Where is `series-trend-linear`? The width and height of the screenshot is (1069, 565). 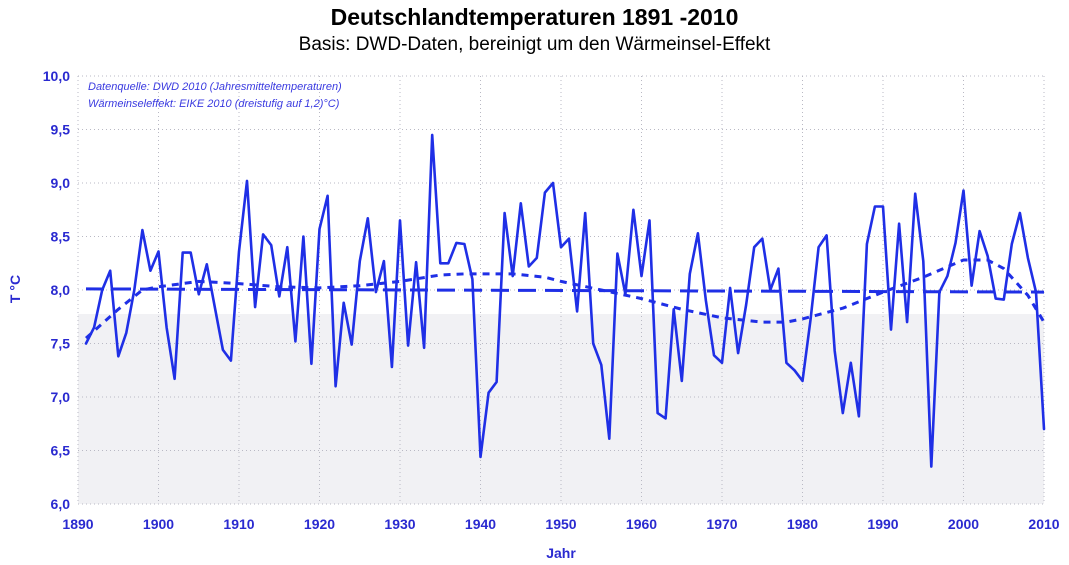 series-trend-linear is located at coordinates (565, 290).